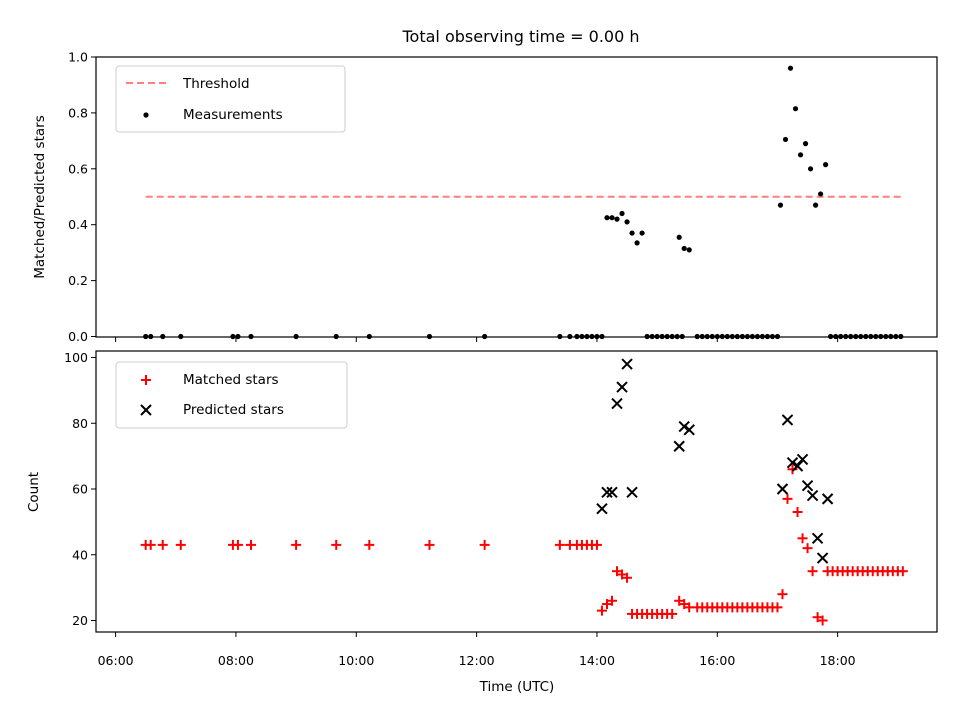 This screenshot has width=960, height=720. I want to click on ratio-legend-box, so click(230, 99).